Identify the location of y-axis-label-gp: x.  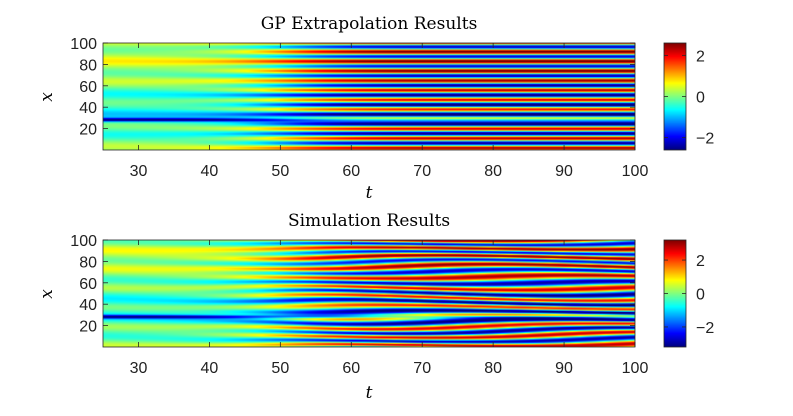
(47, 97).